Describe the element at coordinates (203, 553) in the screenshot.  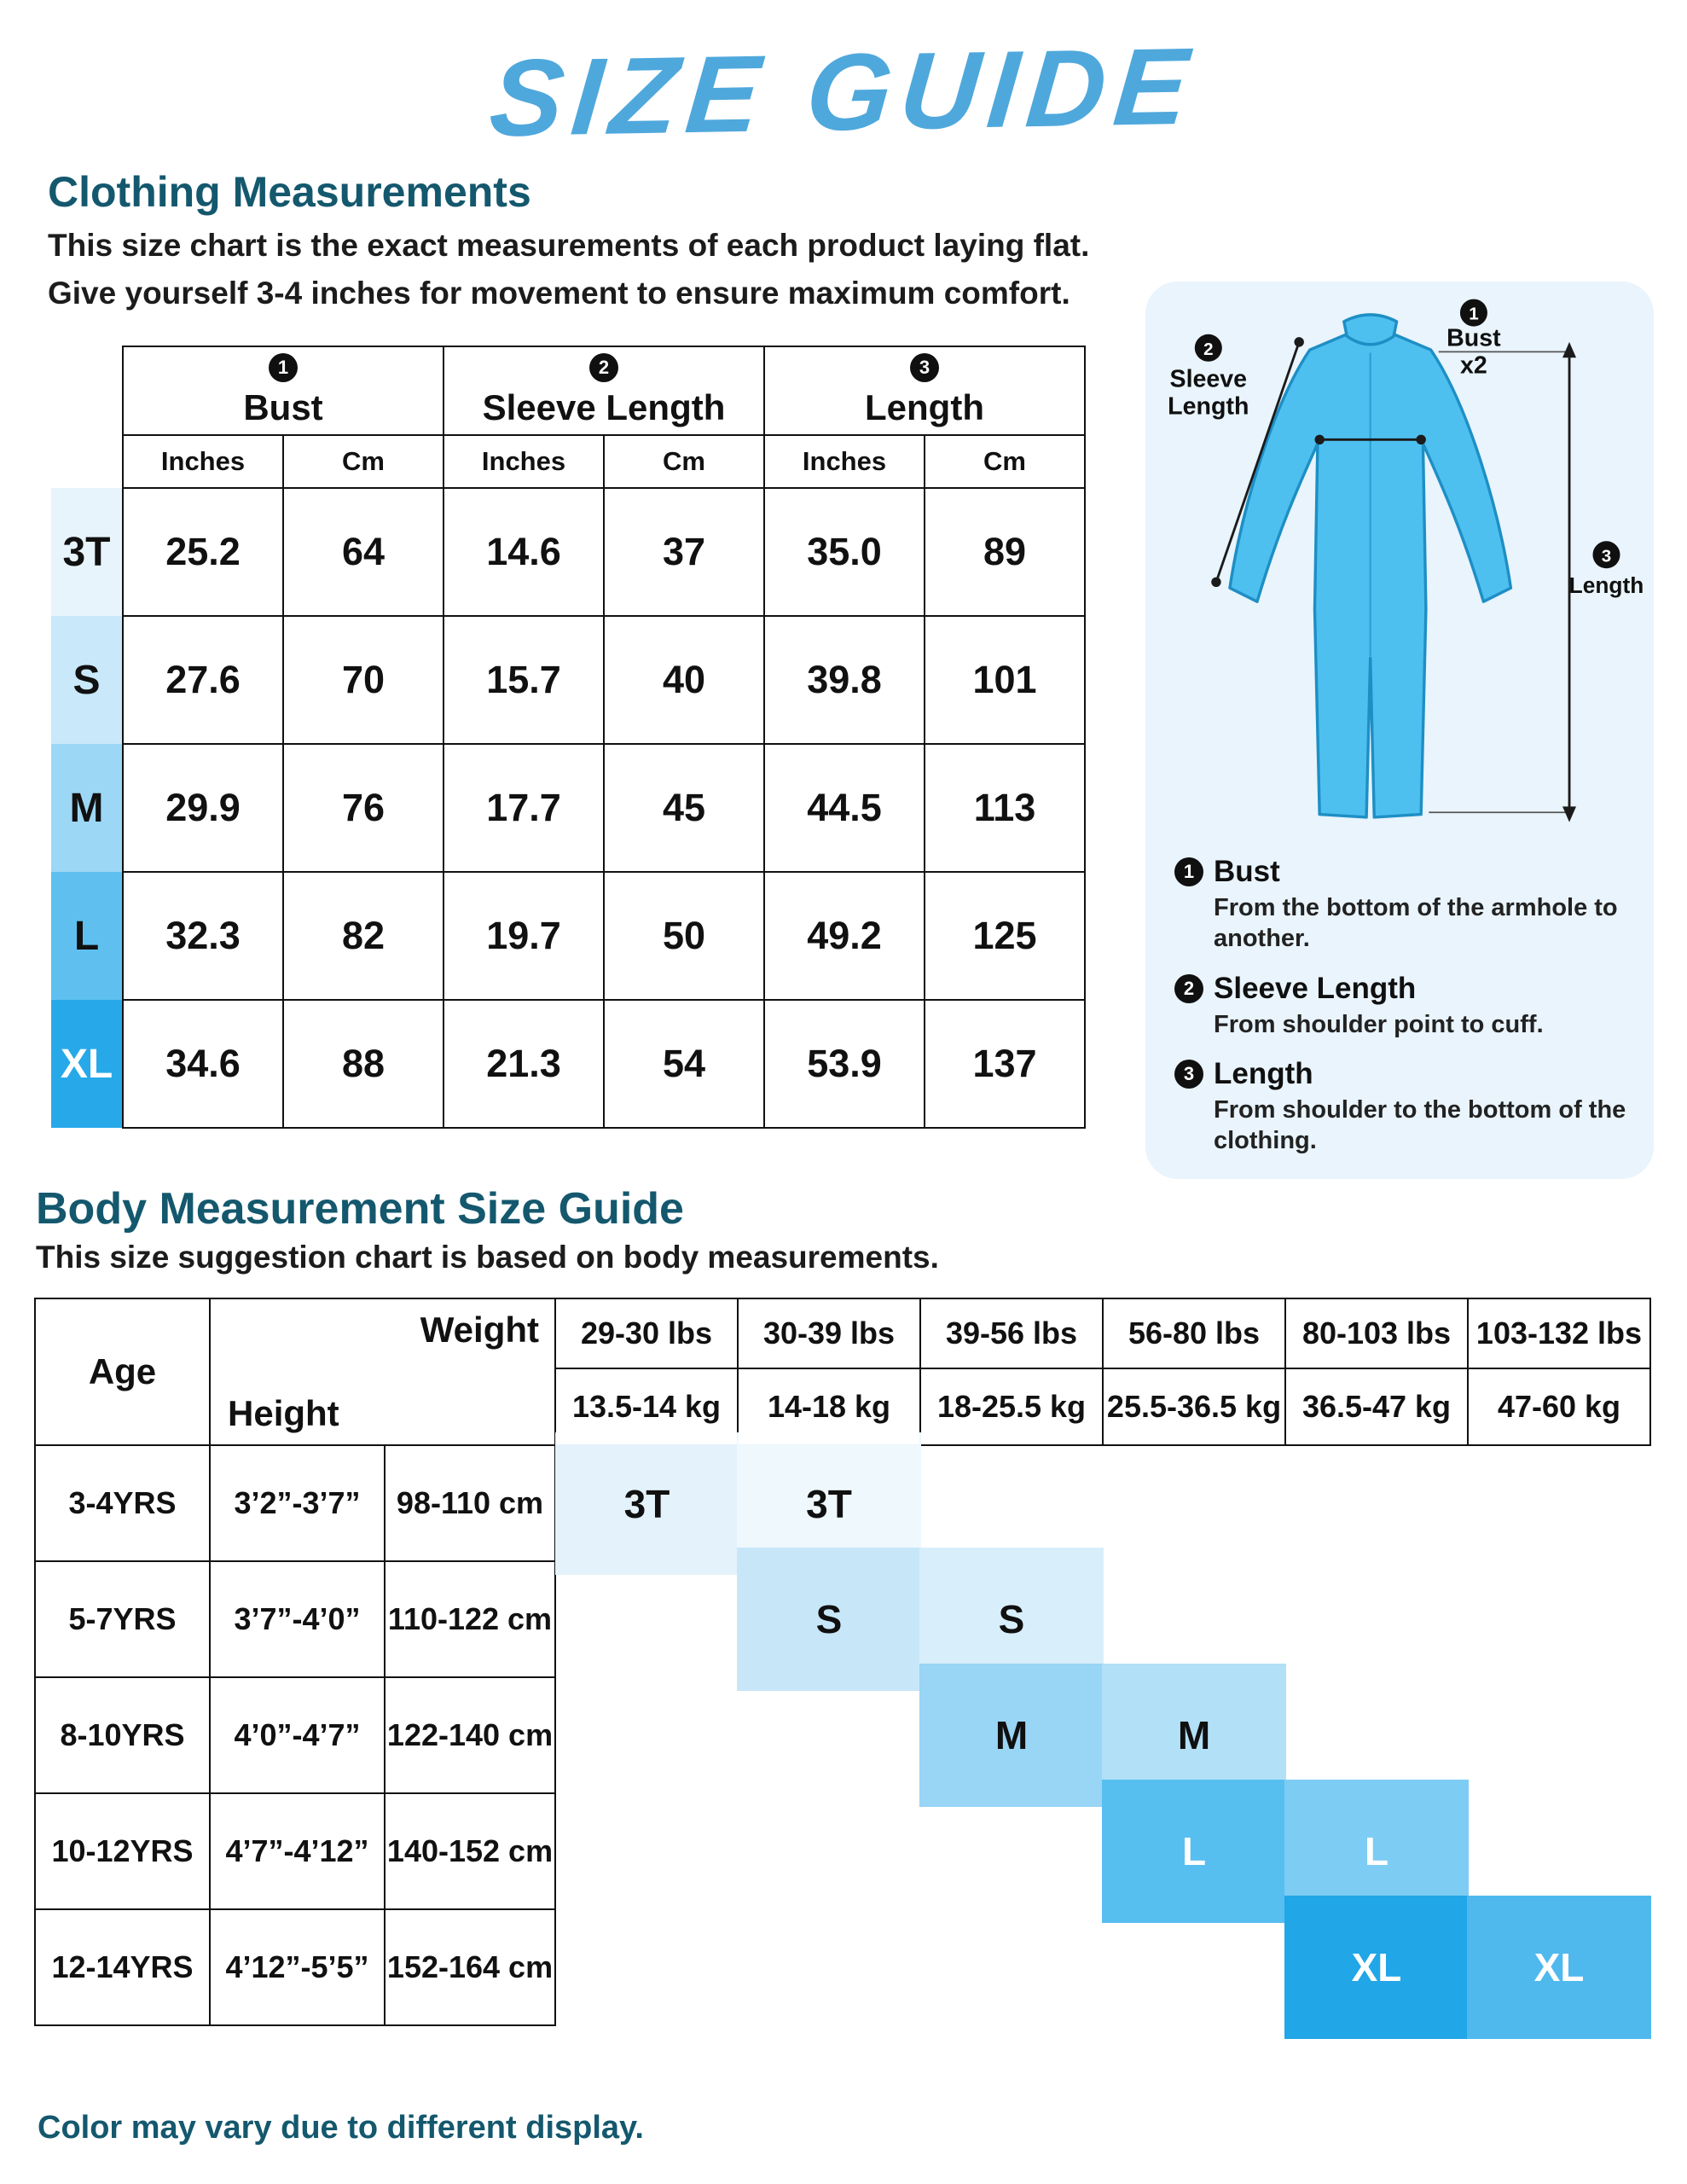
I see `value-cell: 25.2` at that location.